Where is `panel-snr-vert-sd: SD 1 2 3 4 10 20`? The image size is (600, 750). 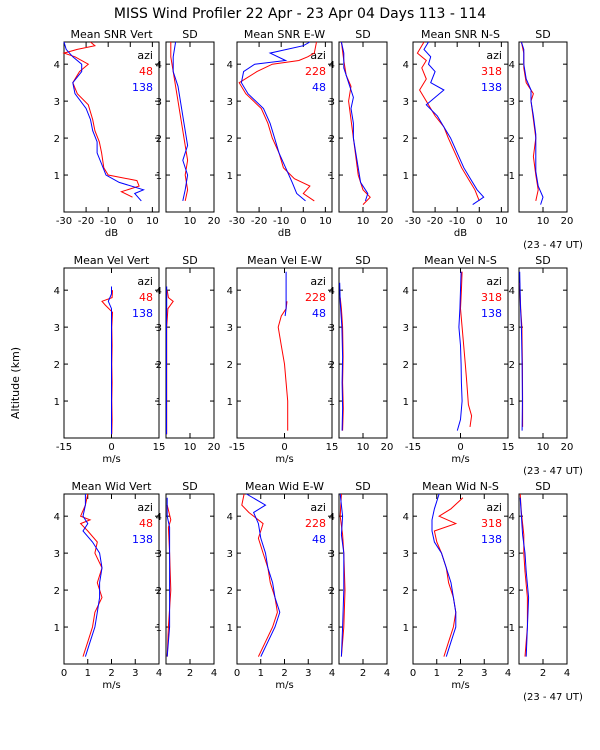
panel-snr-vert-sd: SD 1 2 3 4 10 20 is located at coordinates (188, 127).